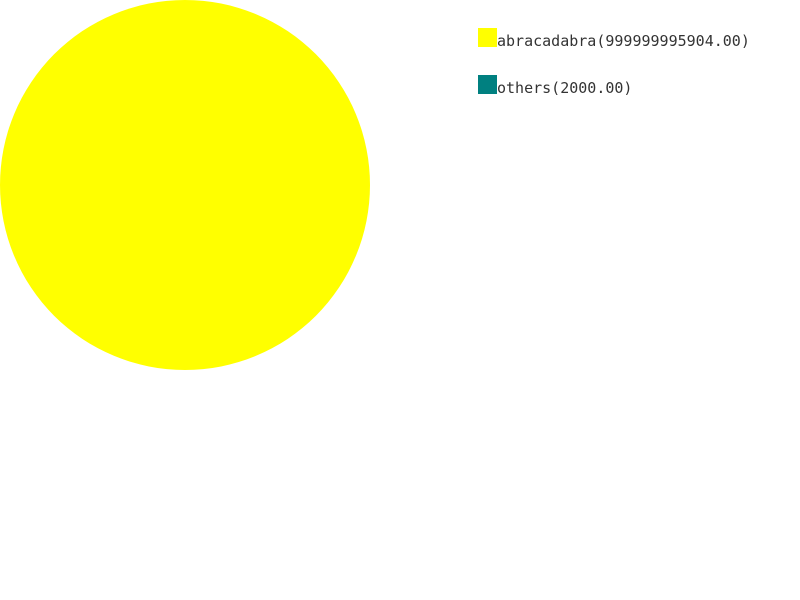 The width and height of the screenshot is (800, 600). I want to click on legend-swatch-others, so click(487, 84).